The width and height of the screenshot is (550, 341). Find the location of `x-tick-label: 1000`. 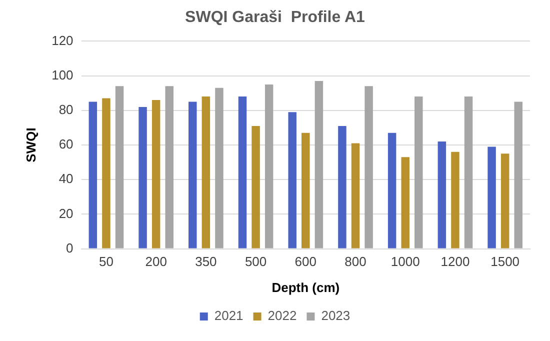

x-tick-label: 1000 is located at coordinates (405, 262).